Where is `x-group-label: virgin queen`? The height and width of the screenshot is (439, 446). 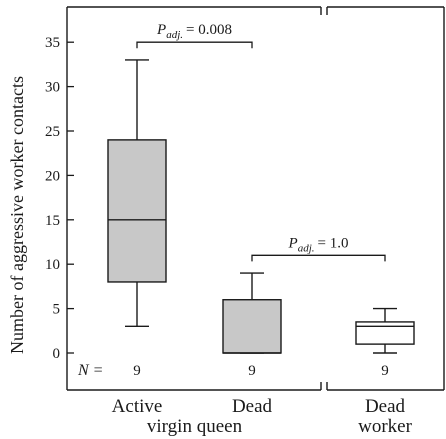
x-group-label: virgin queen is located at coordinates (195, 426).